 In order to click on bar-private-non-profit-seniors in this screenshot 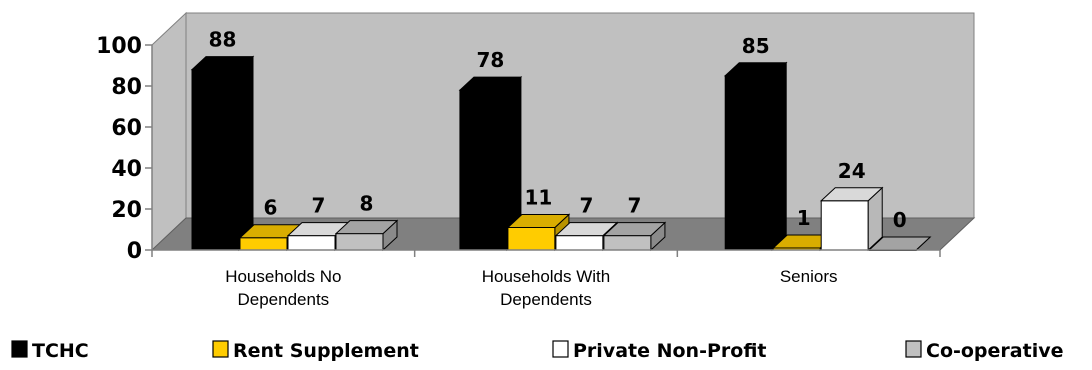, I will do `click(851, 219)`.